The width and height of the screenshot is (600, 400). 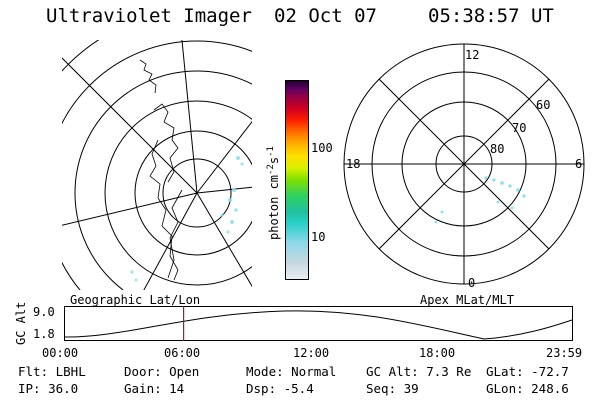 I want to click on status-dsp: Dsp: -5.4, so click(x=280, y=388).